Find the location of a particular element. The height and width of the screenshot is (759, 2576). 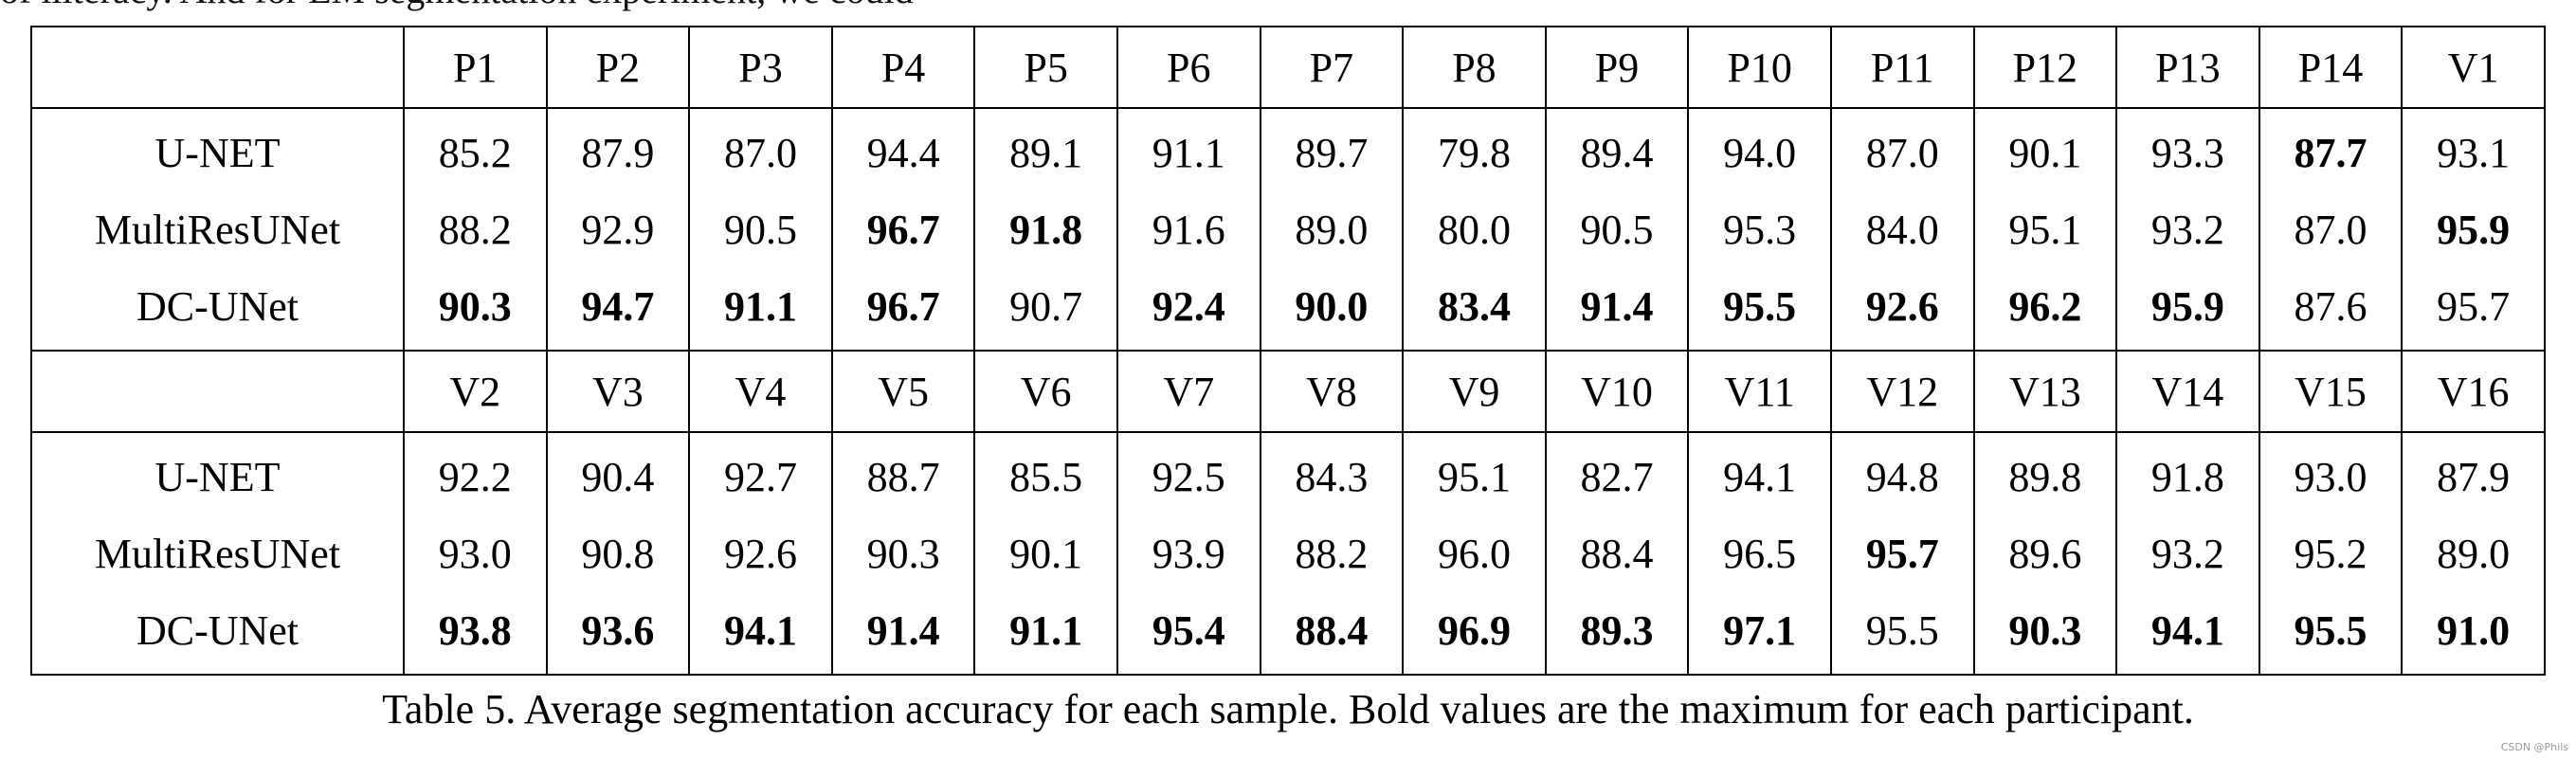

column-header: P9 is located at coordinates (1617, 67).